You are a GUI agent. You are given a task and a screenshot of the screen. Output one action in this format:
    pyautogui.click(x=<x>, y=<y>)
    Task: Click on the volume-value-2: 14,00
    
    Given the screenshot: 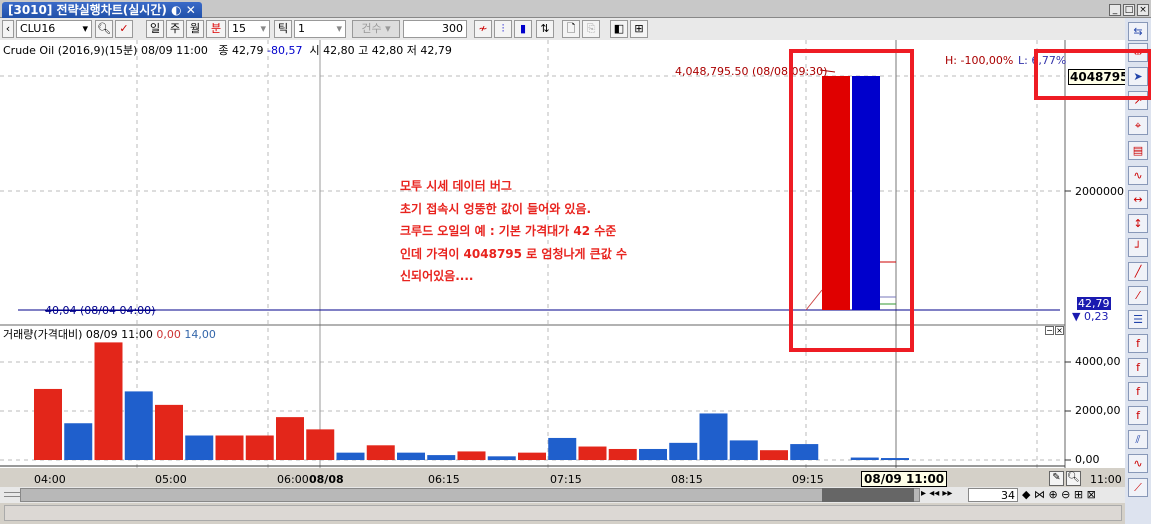 What is the action you would take?
    pyautogui.click(x=200, y=334)
    